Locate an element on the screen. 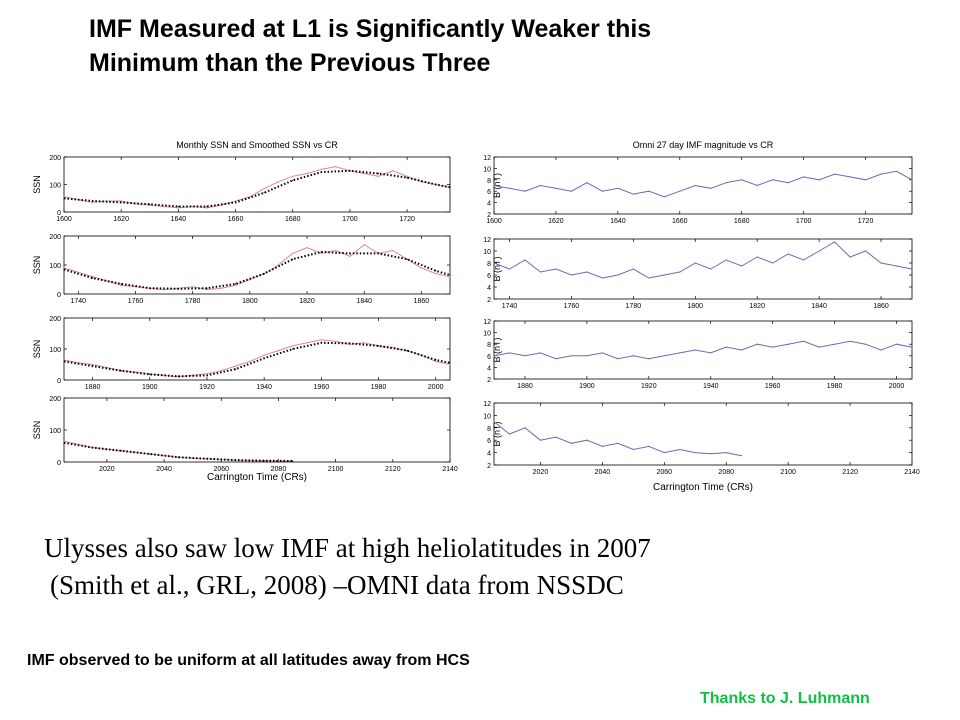 The image size is (960, 720). y-tick-label: 10 is located at coordinates (487, 169).